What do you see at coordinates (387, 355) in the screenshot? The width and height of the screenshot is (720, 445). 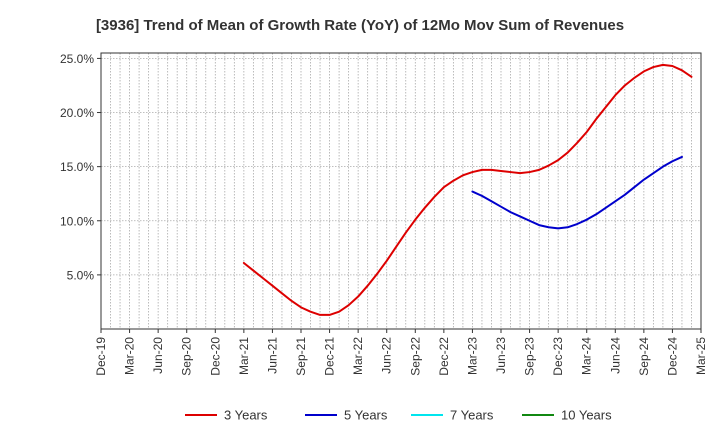 I see `x-tick-label: Jun-22` at bounding box center [387, 355].